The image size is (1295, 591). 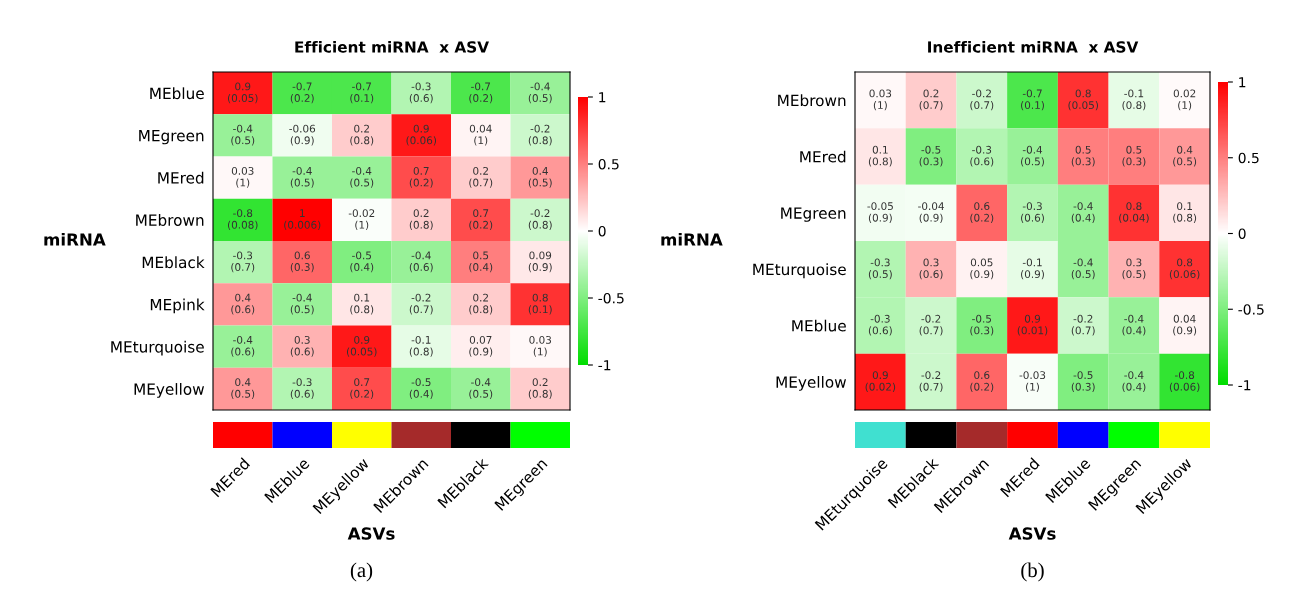 What do you see at coordinates (880, 269) in the screenshot?
I see `data-label: -0.3 (0.5)` at bounding box center [880, 269].